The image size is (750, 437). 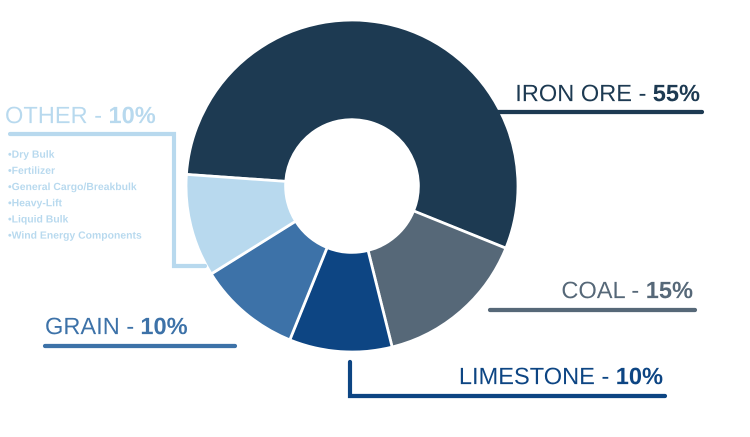 I want to click on text: •General Cargo/Breakbulk, so click(x=72, y=187).